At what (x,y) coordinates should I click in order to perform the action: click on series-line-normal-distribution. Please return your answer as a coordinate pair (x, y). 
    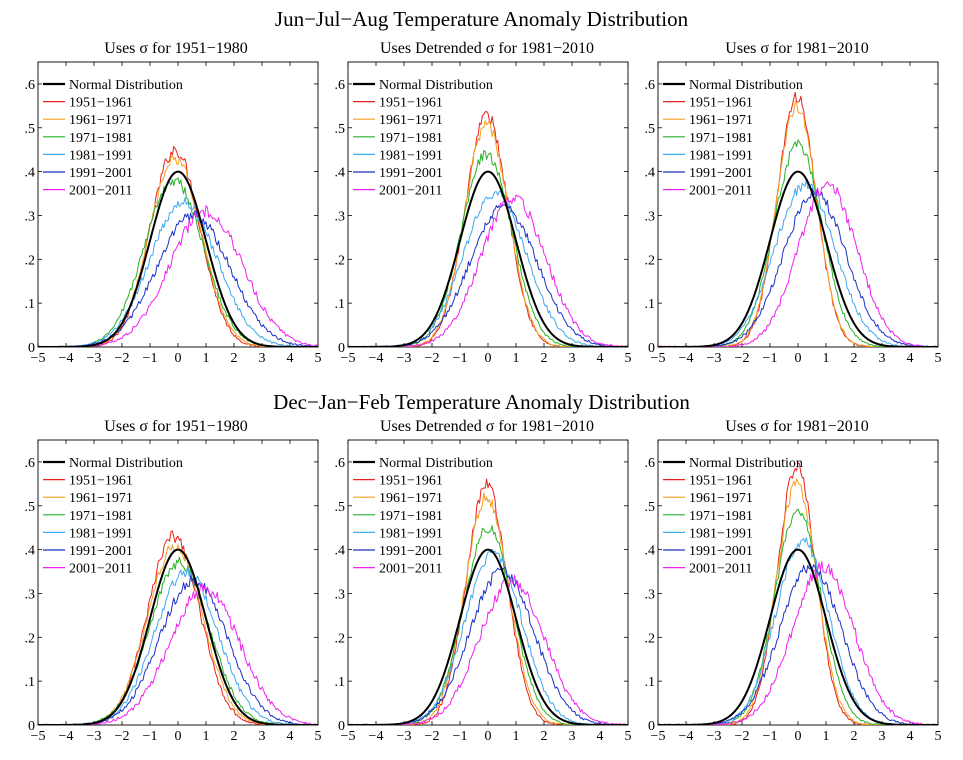
    Looking at the image, I should click on (178, 636).